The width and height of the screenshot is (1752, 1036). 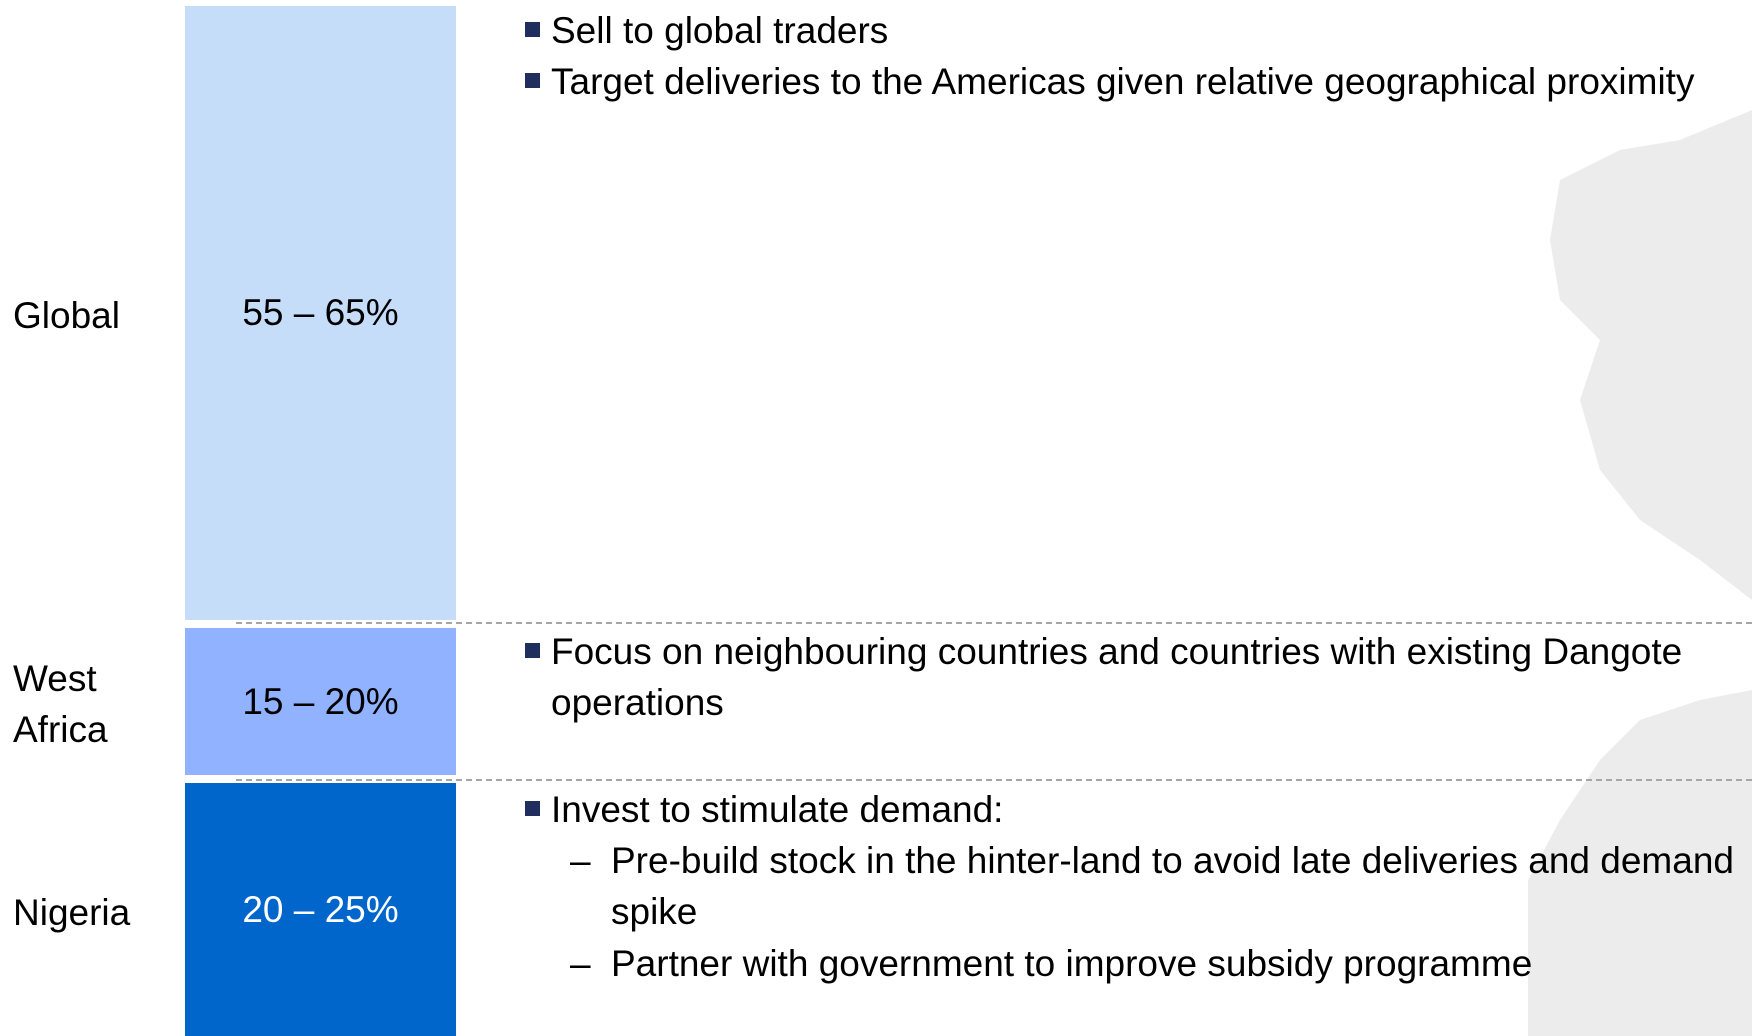 I want to click on row-label: West Africa, so click(x=60, y=704).